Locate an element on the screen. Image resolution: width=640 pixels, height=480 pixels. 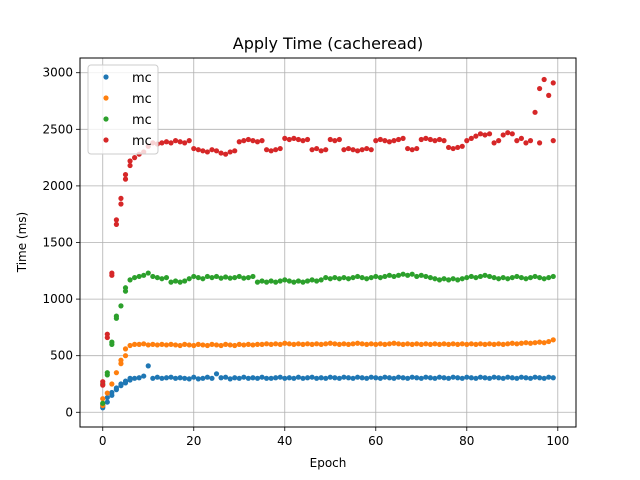
x-tick-label: 100 is located at coordinates (557, 441).